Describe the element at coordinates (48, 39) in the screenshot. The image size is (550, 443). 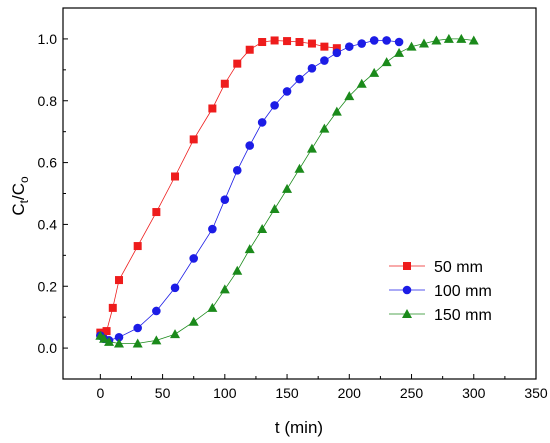
I see `y-tick-label: 1.0` at that location.